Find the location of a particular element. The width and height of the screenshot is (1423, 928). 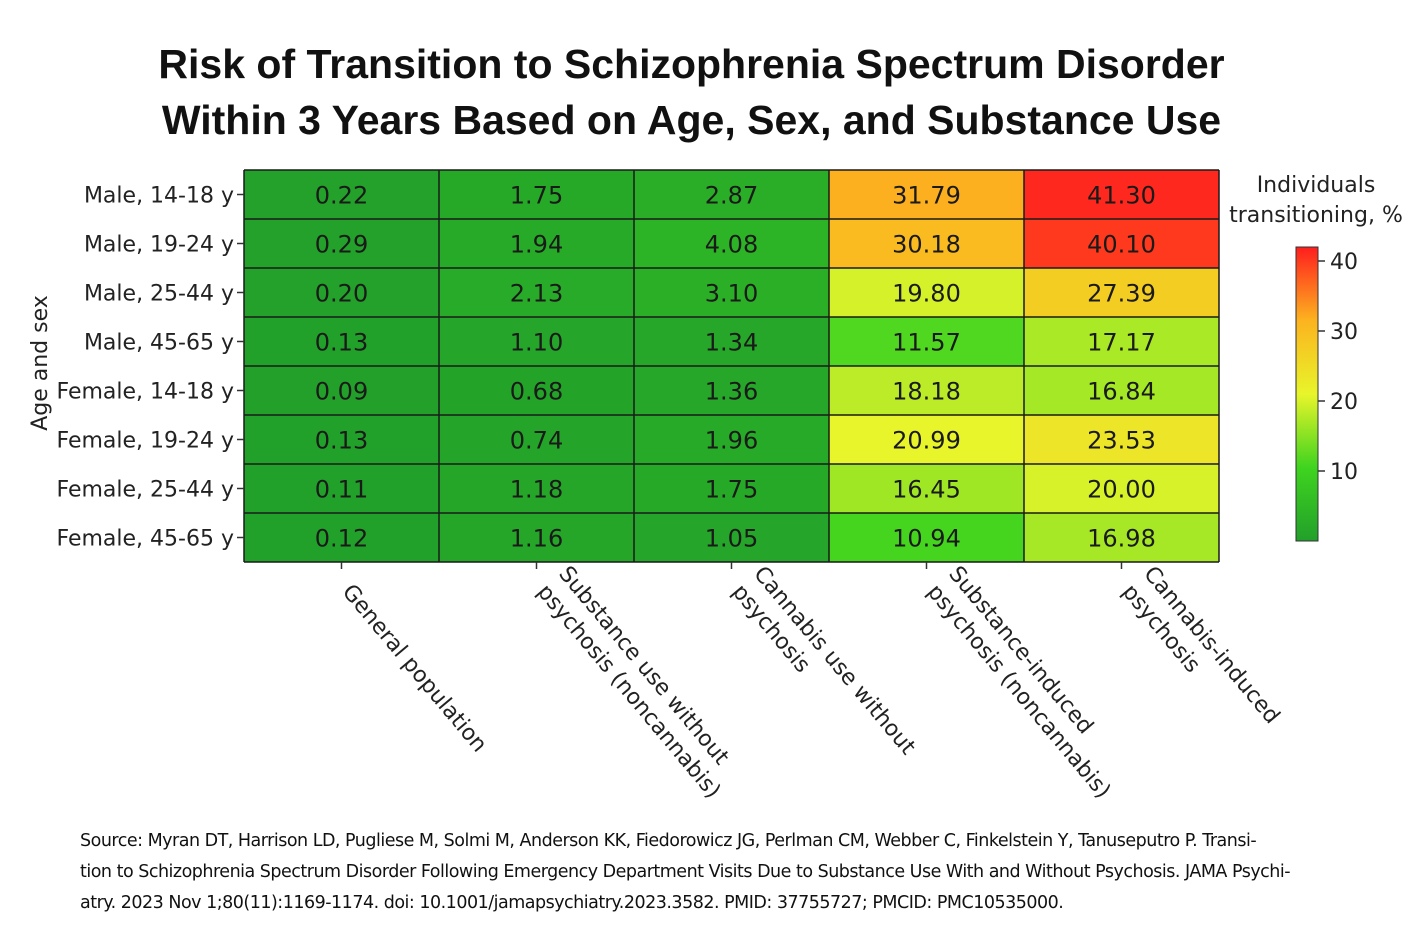

column-label-line: Substance use without is located at coordinates (643, 666).